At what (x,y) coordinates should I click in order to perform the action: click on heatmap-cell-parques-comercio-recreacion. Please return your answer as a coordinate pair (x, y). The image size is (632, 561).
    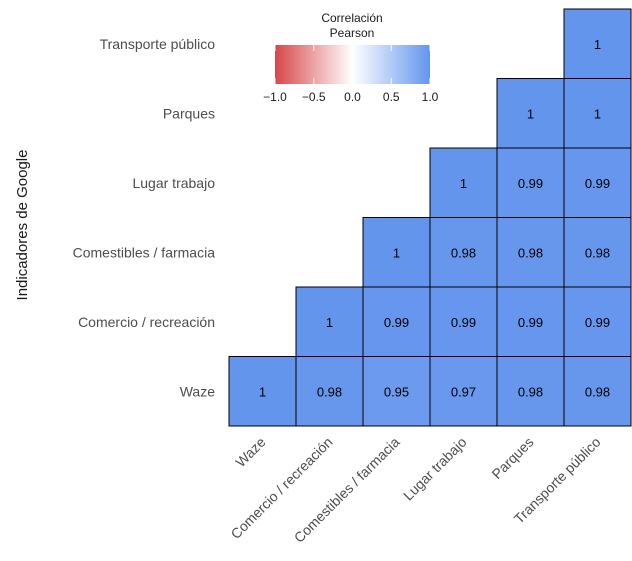
    Looking at the image, I should click on (530, 321).